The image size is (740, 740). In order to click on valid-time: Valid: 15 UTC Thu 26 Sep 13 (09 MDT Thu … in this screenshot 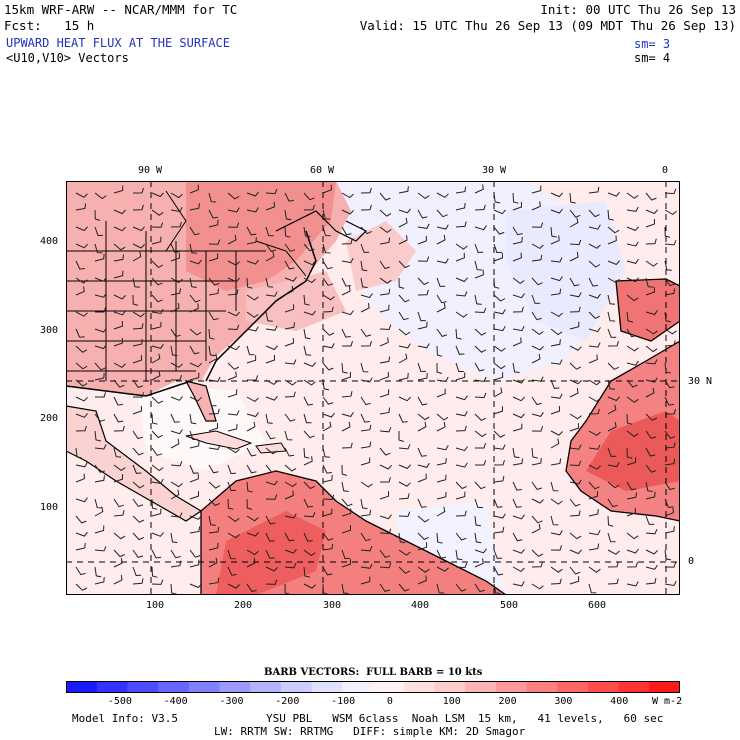, I will do `click(547, 25)`.